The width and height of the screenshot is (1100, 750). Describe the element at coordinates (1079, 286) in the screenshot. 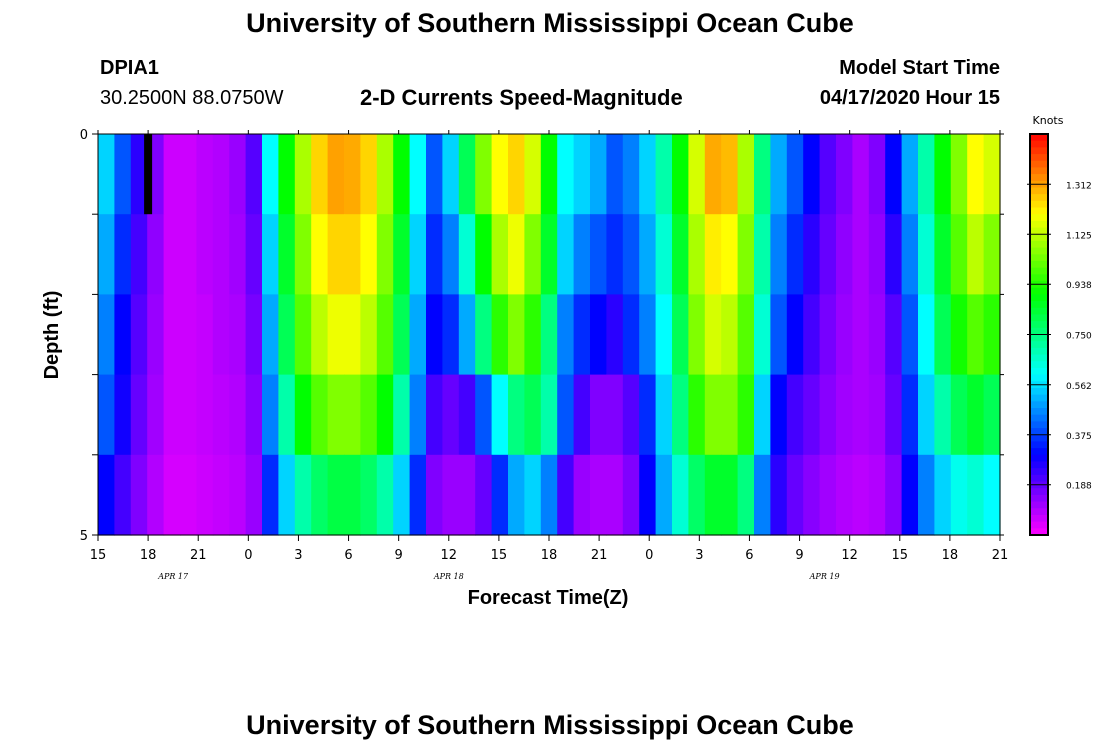

I see `colorbar-tick-label: 0.938` at that location.